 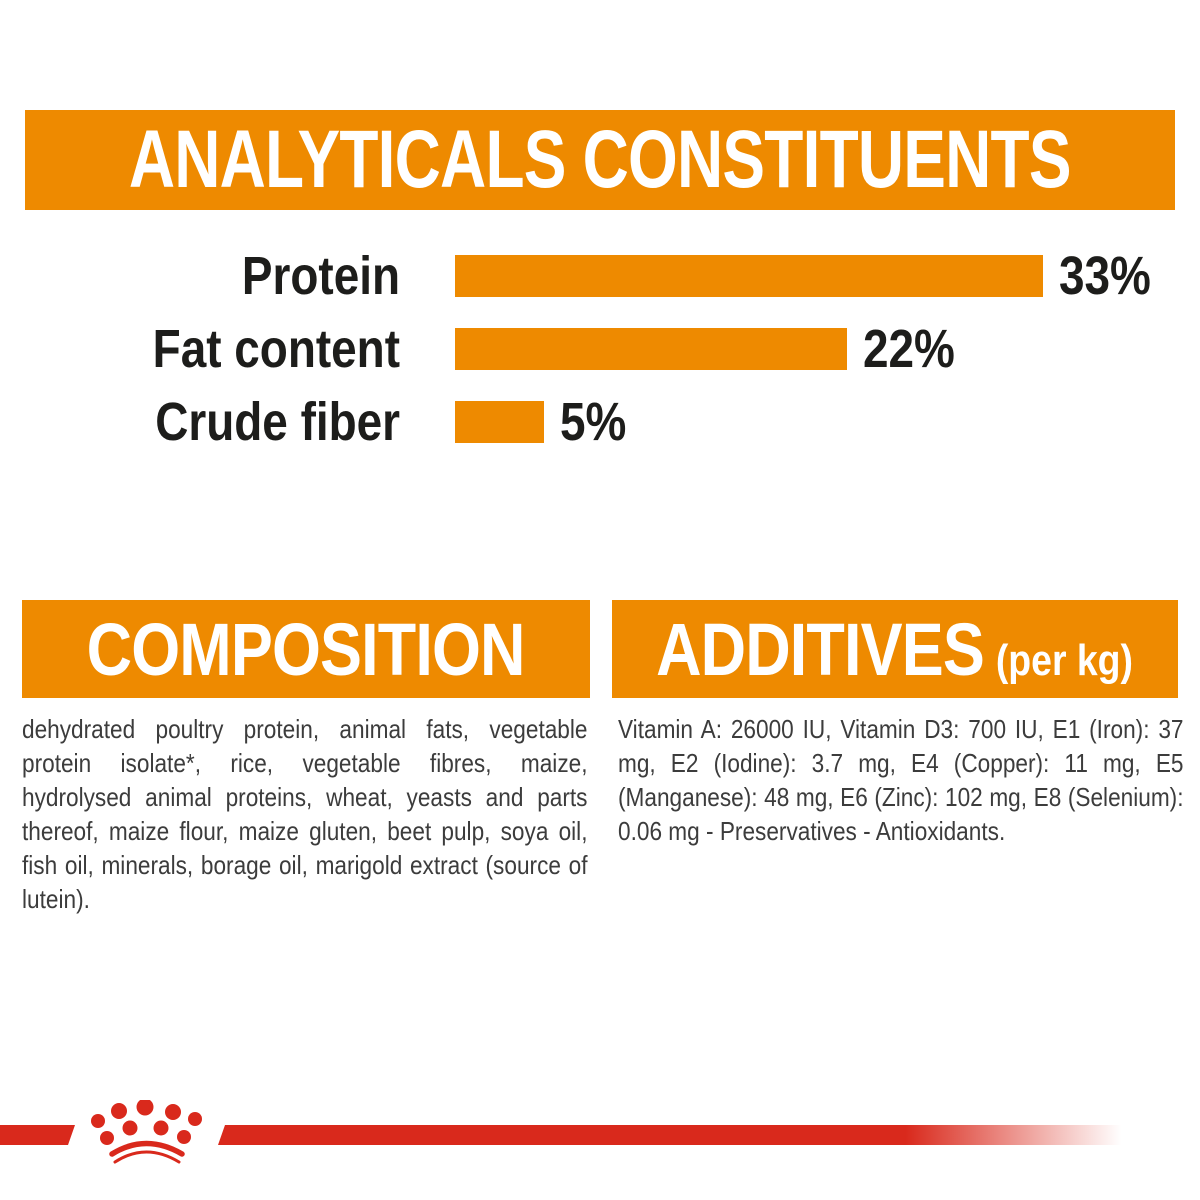 What do you see at coordinates (1065, 660) in the screenshot?
I see `additives-unit-label: (per kg)` at bounding box center [1065, 660].